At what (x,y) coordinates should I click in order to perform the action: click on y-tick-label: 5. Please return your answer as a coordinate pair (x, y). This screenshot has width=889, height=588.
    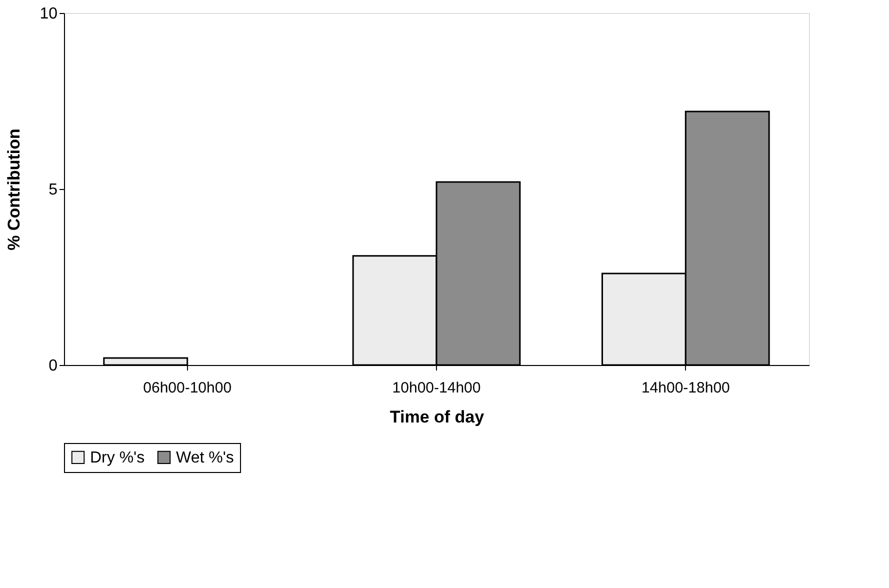
    Looking at the image, I should click on (53, 190).